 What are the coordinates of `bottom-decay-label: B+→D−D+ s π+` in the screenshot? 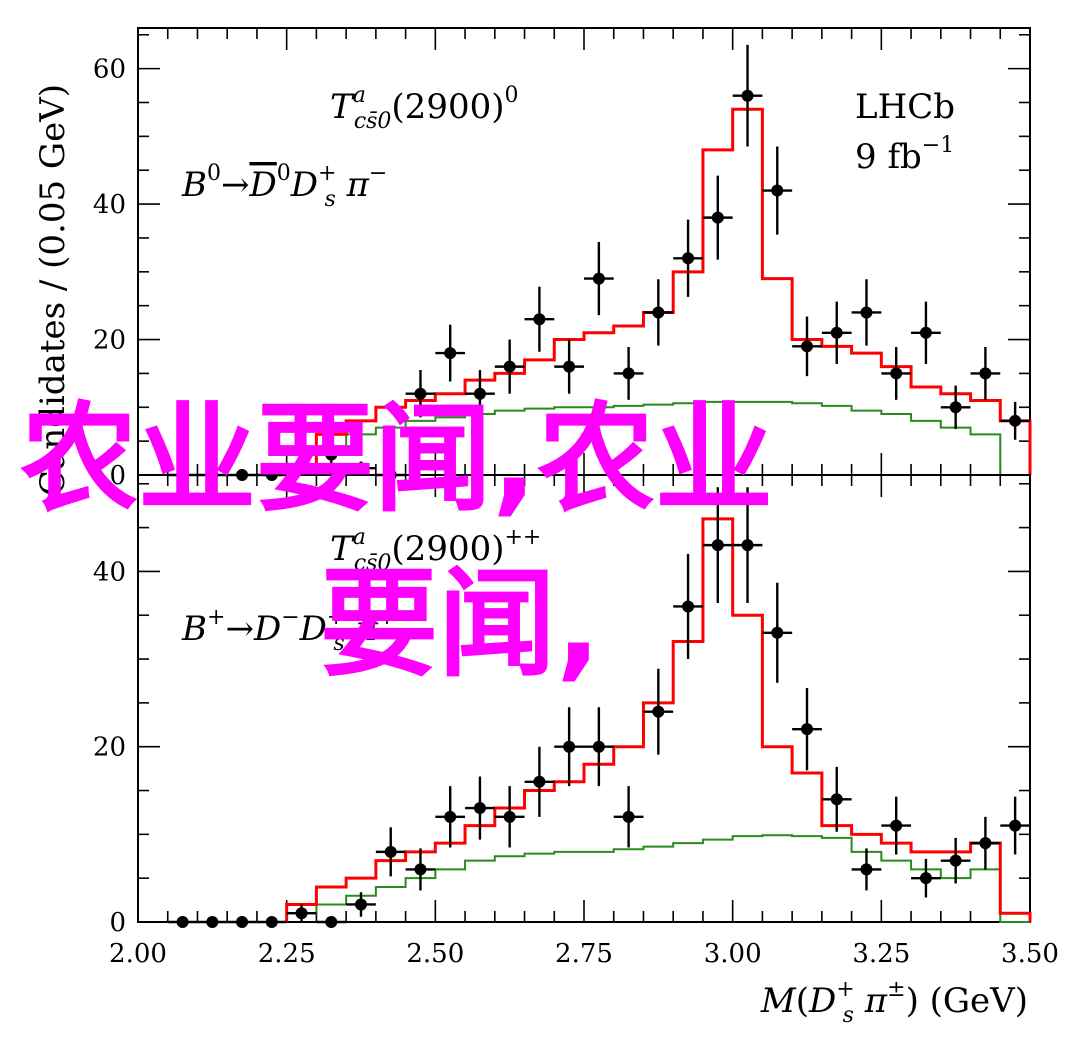 It's located at (288, 630).